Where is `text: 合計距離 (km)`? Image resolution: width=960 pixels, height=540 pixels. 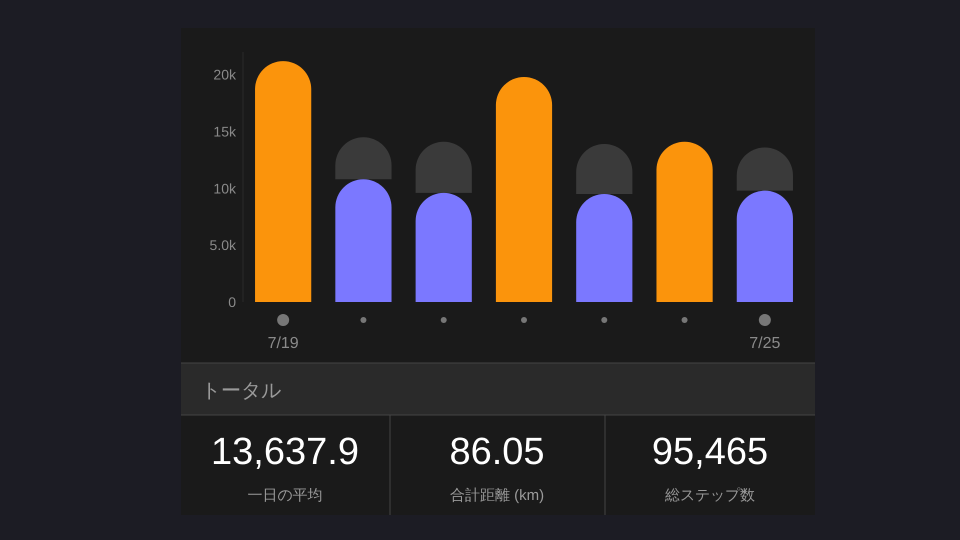 text: 合計距離 (km) is located at coordinates (497, 495).